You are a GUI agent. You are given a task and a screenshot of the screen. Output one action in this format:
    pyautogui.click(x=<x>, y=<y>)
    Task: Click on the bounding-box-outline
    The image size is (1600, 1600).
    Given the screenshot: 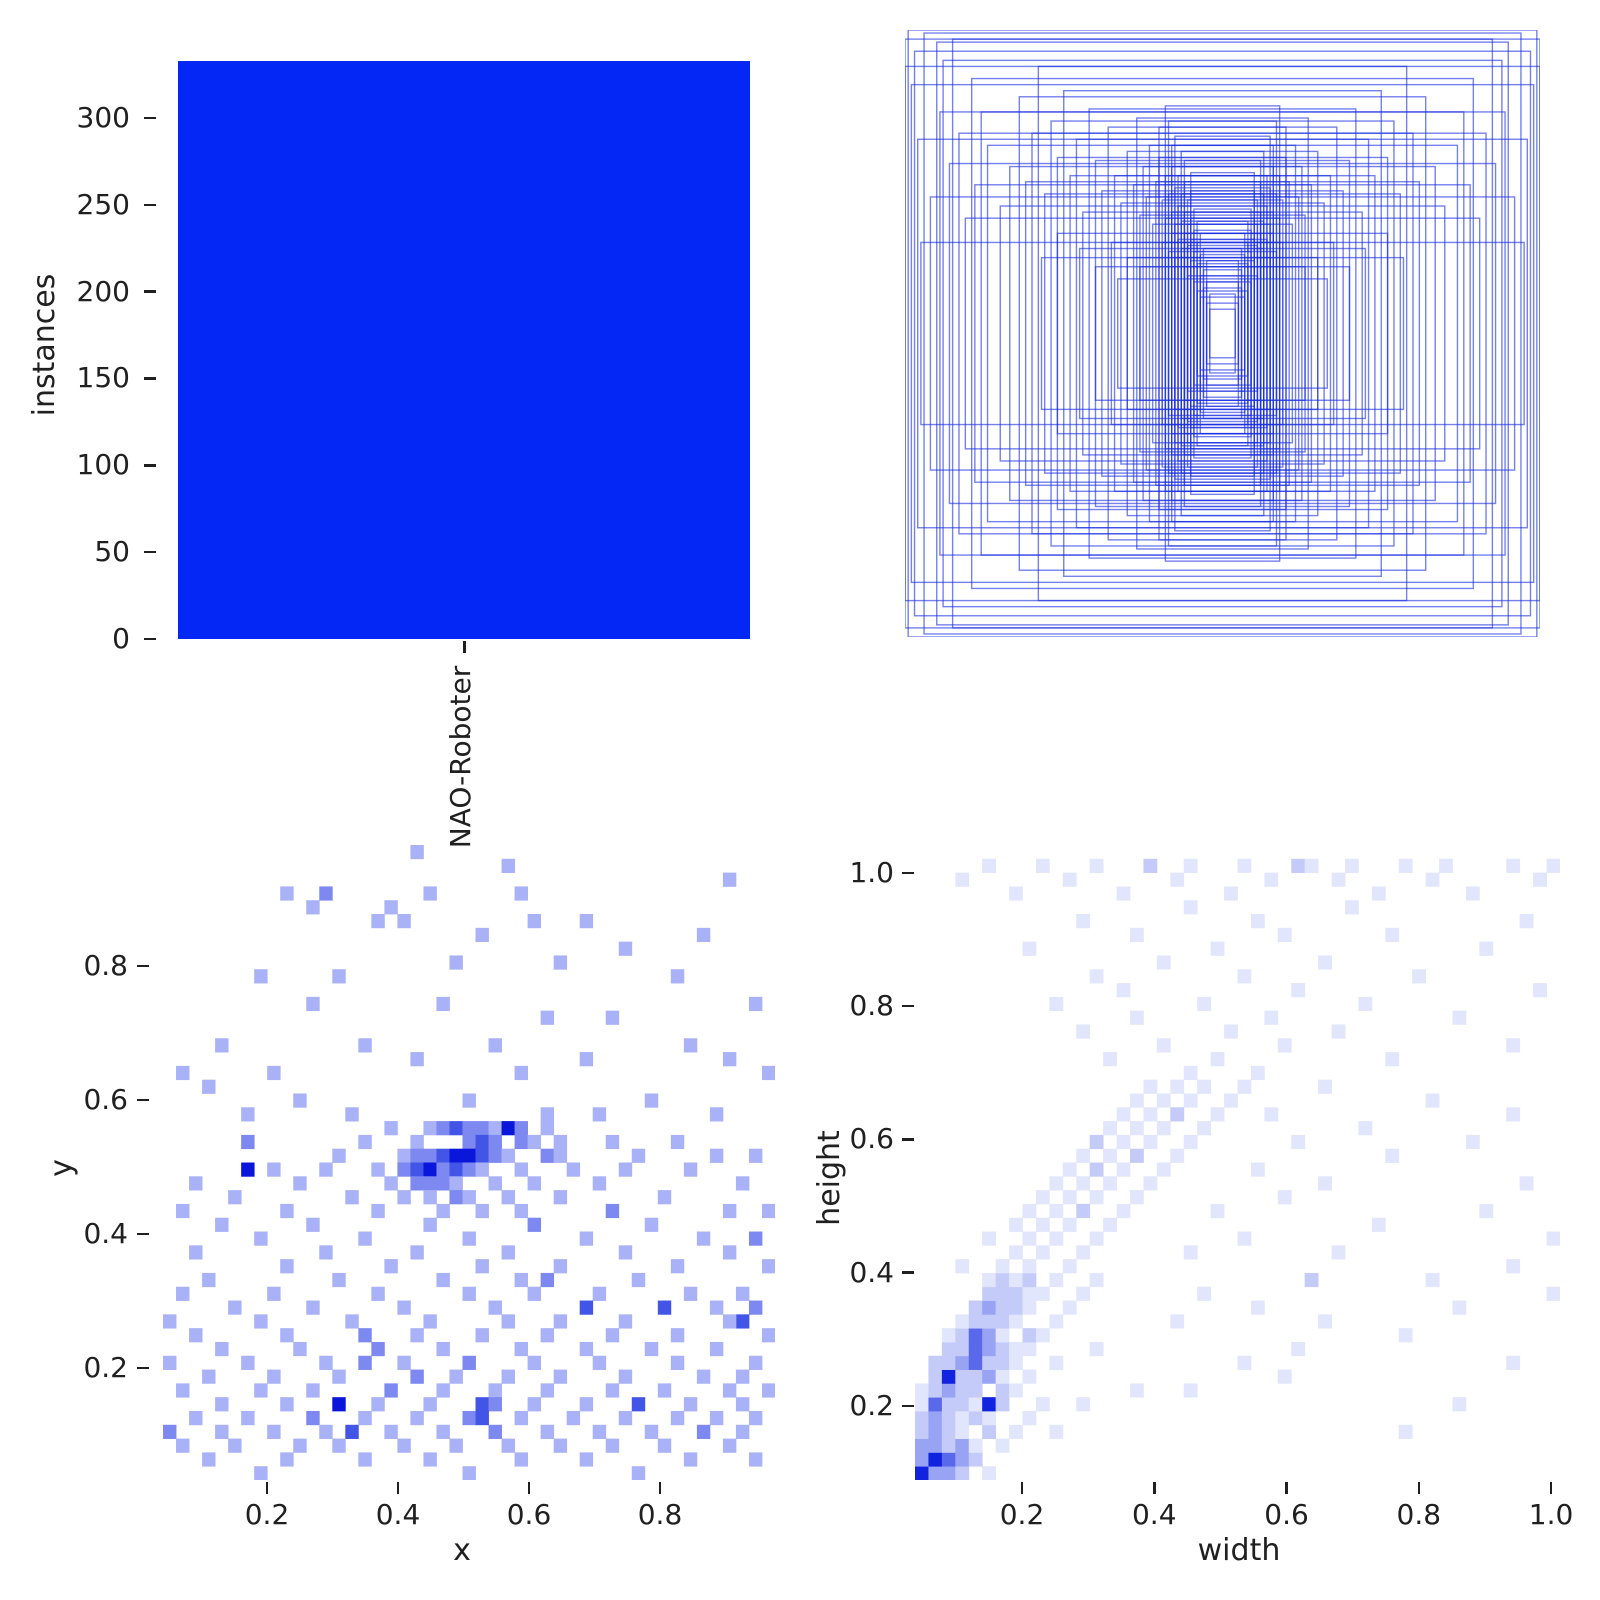 What is the action you would take?
    pyautogui.click(x=1222, y=333)
    